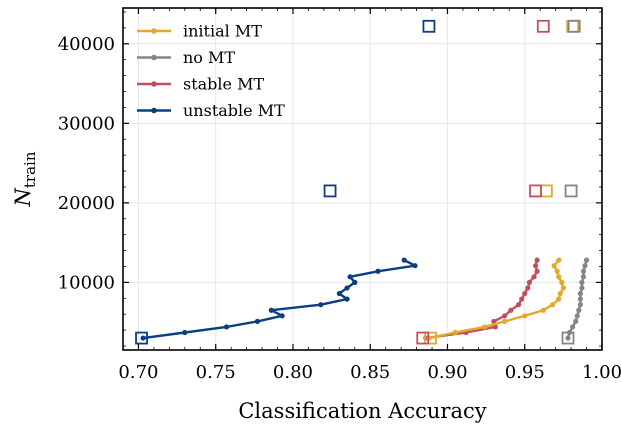  What do you see at coordinates (223, 84) in the screenshot?
I see `legend-label: stable MT` at bounding box center [223, 84].